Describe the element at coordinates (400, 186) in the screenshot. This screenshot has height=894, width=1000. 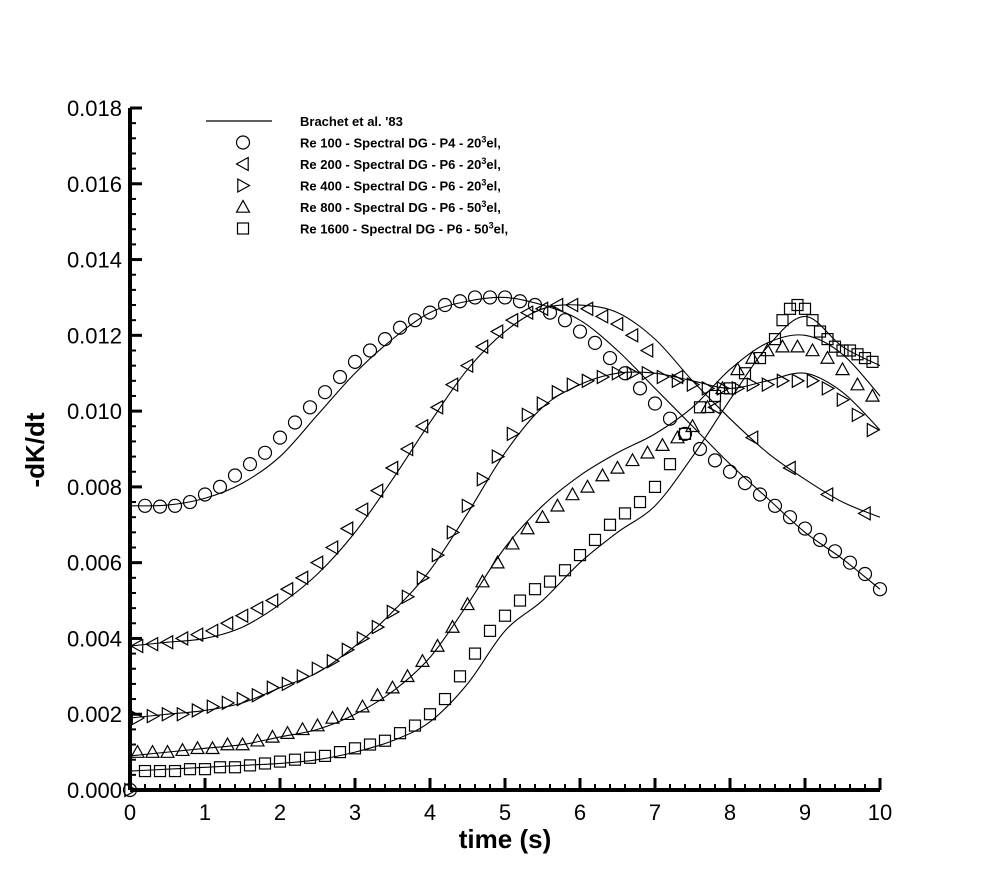
I see `legend-label: Re 400 - Spectral DG - P6 - 203el,` at that location.